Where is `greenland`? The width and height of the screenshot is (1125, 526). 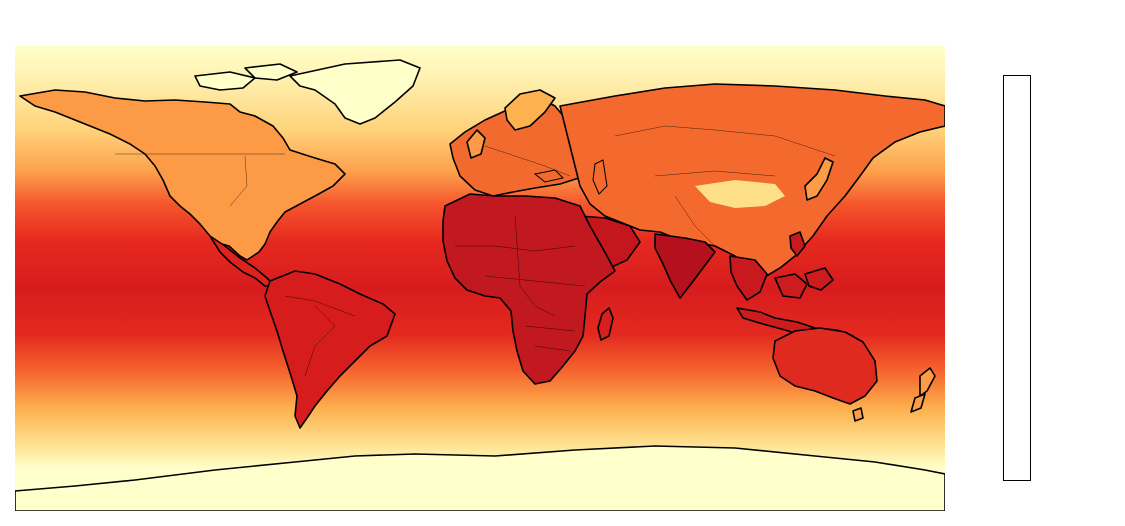 greenland is located at coordinates (355, 92).